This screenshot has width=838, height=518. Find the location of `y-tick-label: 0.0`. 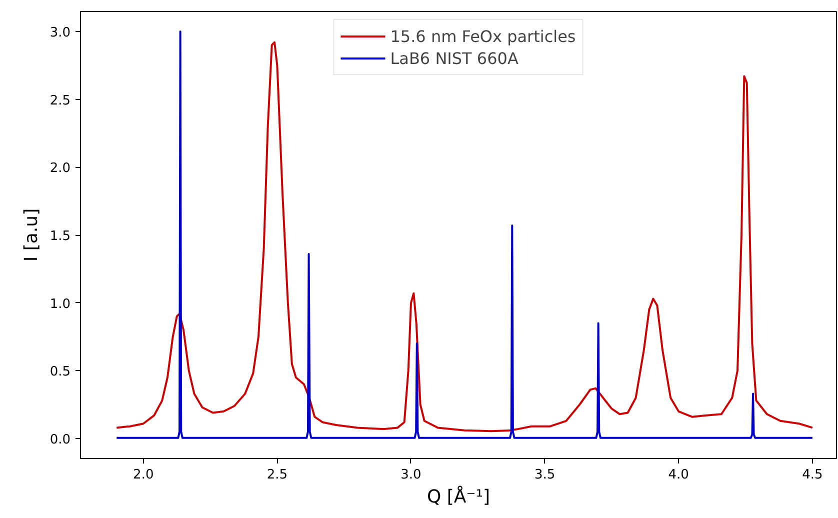

y-tick-label: 0.0 is located at coordinates (60, 440).